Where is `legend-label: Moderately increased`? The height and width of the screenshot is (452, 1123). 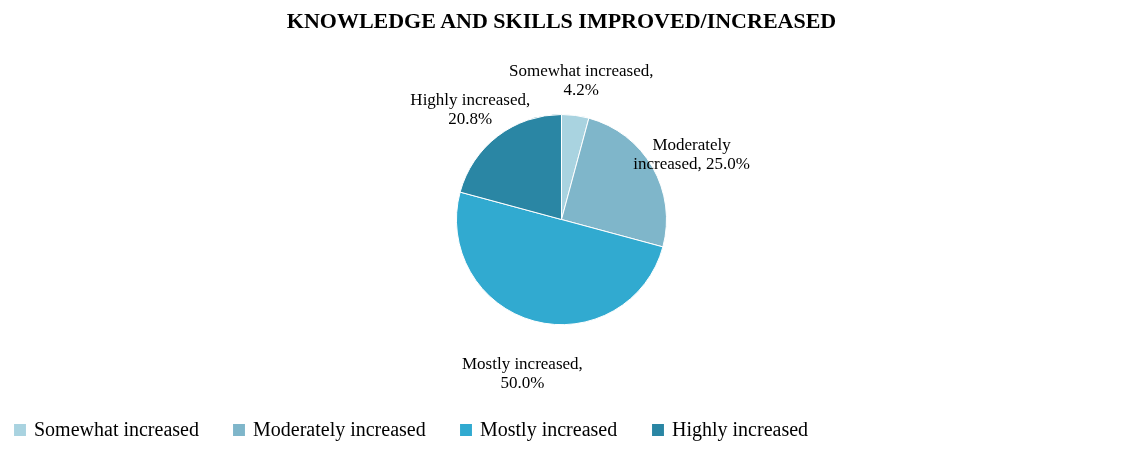 legend-label: Moderately increased is located at coordinates (339, 429).